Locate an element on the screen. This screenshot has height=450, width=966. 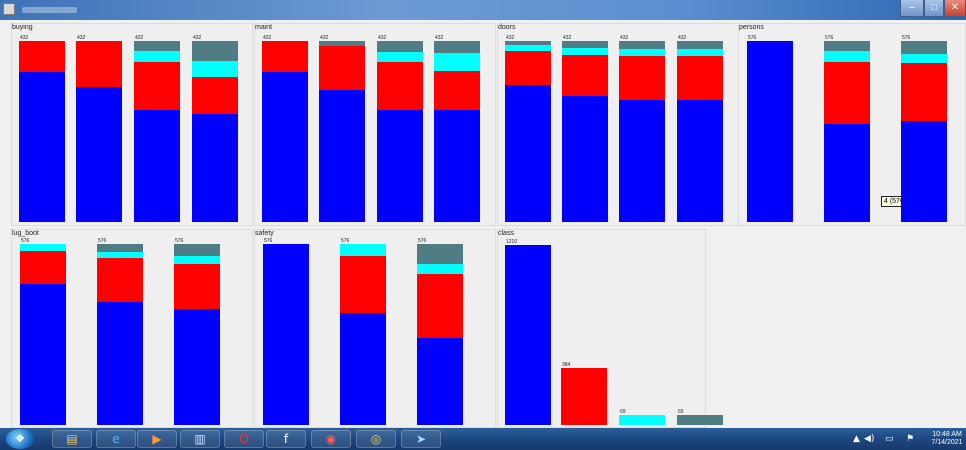
taskbar-media-player-icon: ▶ is located at coordinates (157, 439).